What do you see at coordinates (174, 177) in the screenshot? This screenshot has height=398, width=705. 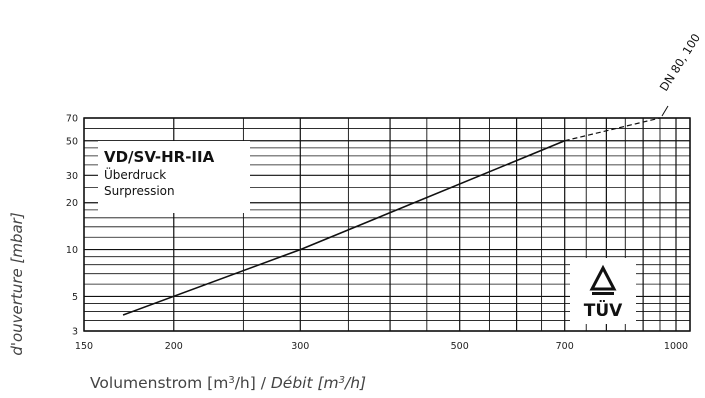 I see `chart-label-box: VD/SV-HR-IIA Überdruck Surpression` at bounding box center [174, 177].